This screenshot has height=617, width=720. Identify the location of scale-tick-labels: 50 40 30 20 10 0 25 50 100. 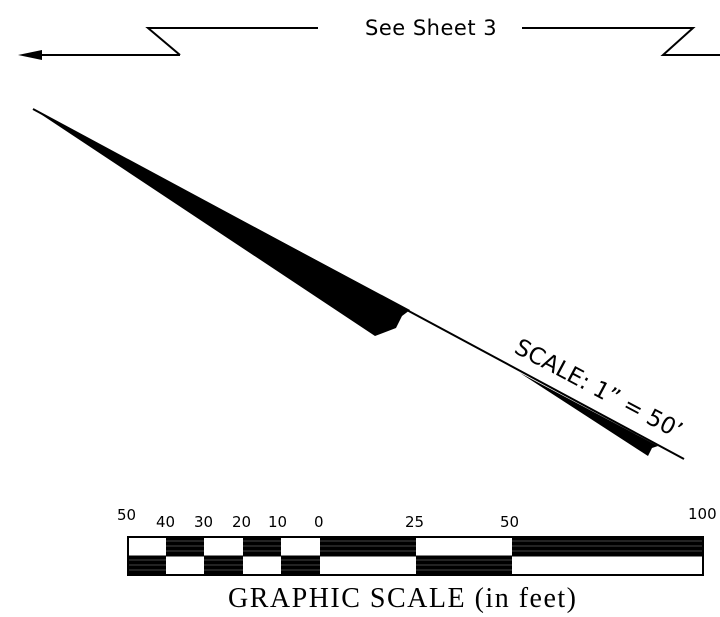
(417, 518).